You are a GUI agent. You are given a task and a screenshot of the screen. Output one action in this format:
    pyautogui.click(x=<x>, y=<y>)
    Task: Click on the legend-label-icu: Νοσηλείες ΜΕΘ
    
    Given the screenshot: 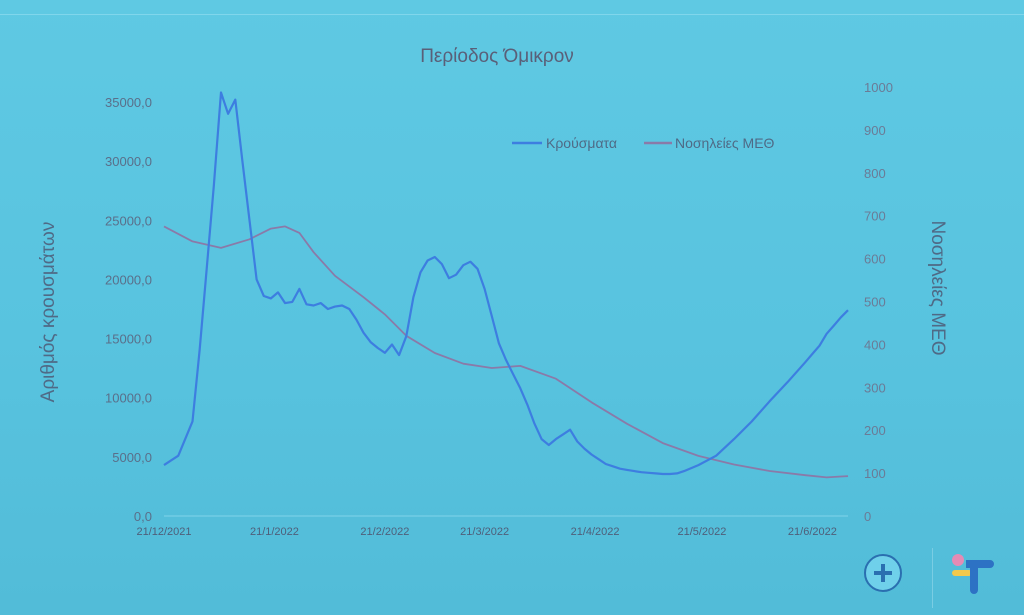 What is the action you would take?
    pyautogui.click(x=725, y=143)
    